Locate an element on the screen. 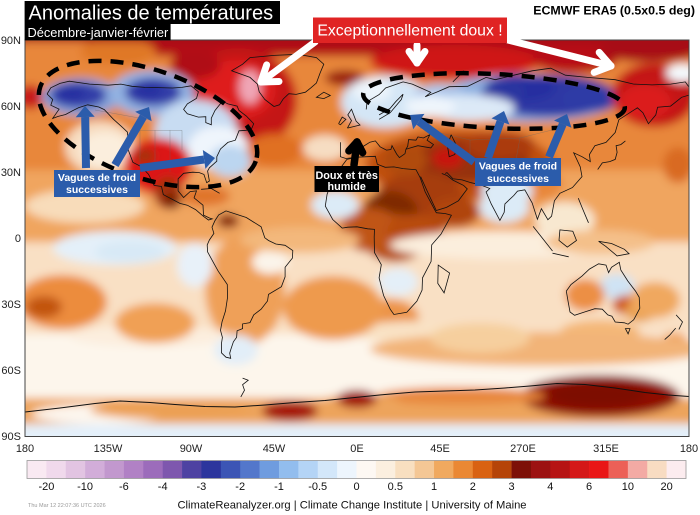  svg-text: Doux et très is located at coordinates (346, 176).